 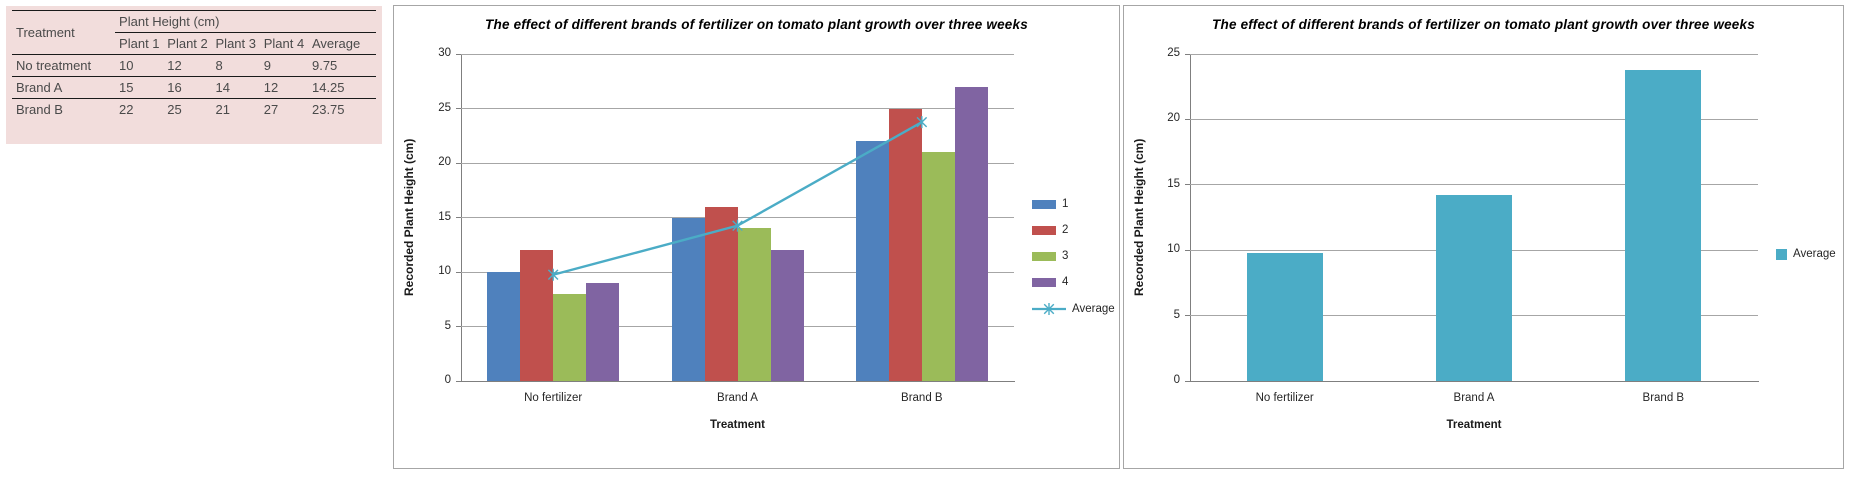 What do you see at coordinates (537, 315) in the screenshot?
I see `bar-2-no-fertilizer` at bounding box center [537, 315].